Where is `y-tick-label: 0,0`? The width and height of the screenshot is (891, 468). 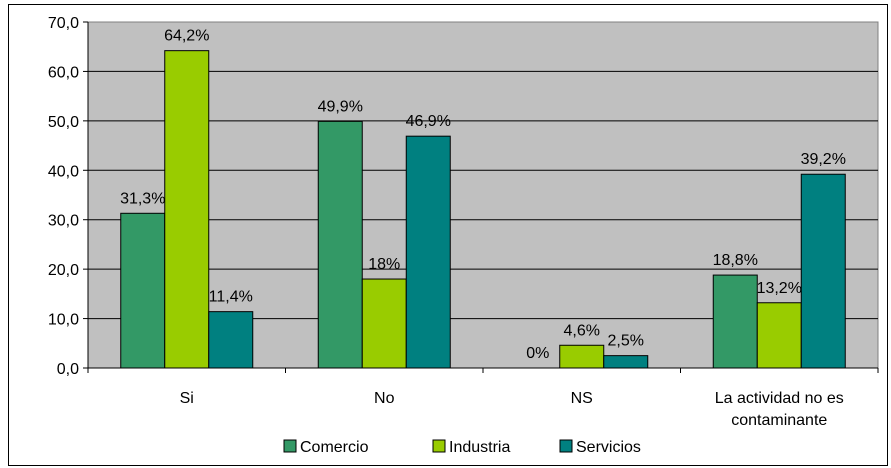 y-tick-label: 0,0 is located at coordinates (68, 369).